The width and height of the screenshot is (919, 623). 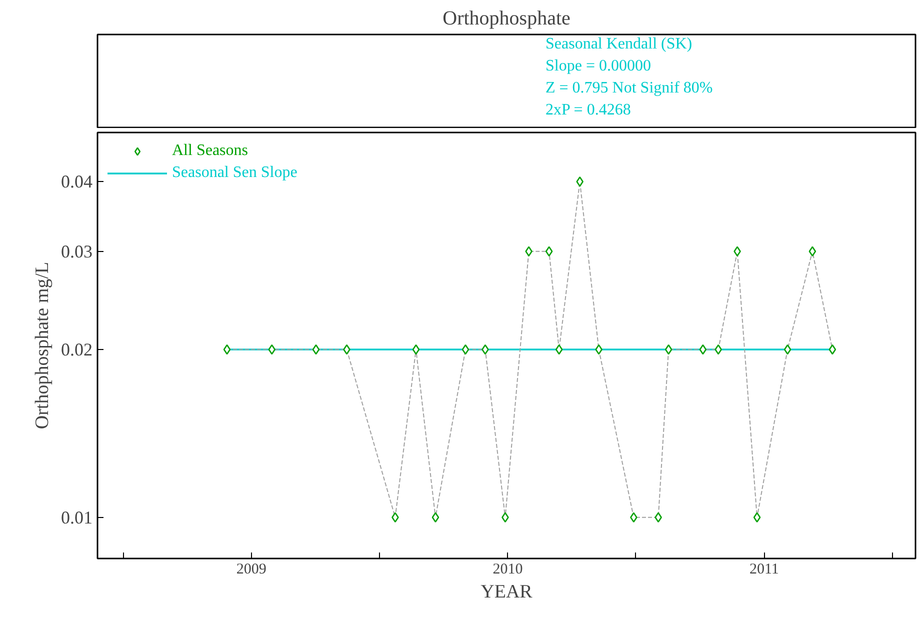 I want to click on y-tick-label: 0.03, so click(x=76, y=251).